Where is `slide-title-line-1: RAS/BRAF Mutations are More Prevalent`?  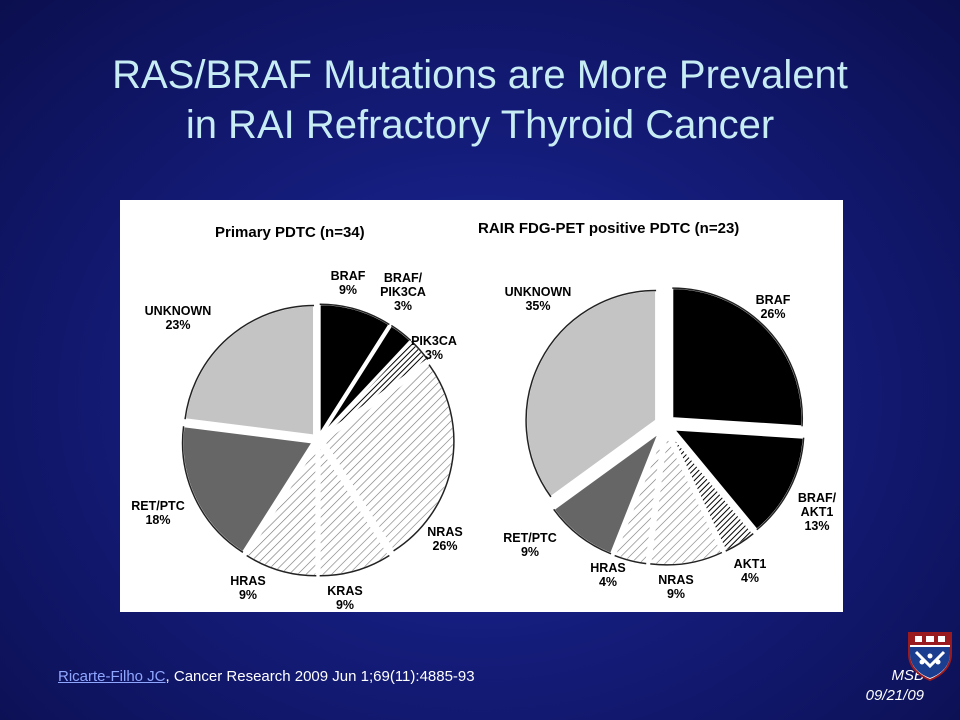 slide-title-line-1: RAS/BRAF Mutations are More Prevalent is located at coordinates (480, 75).